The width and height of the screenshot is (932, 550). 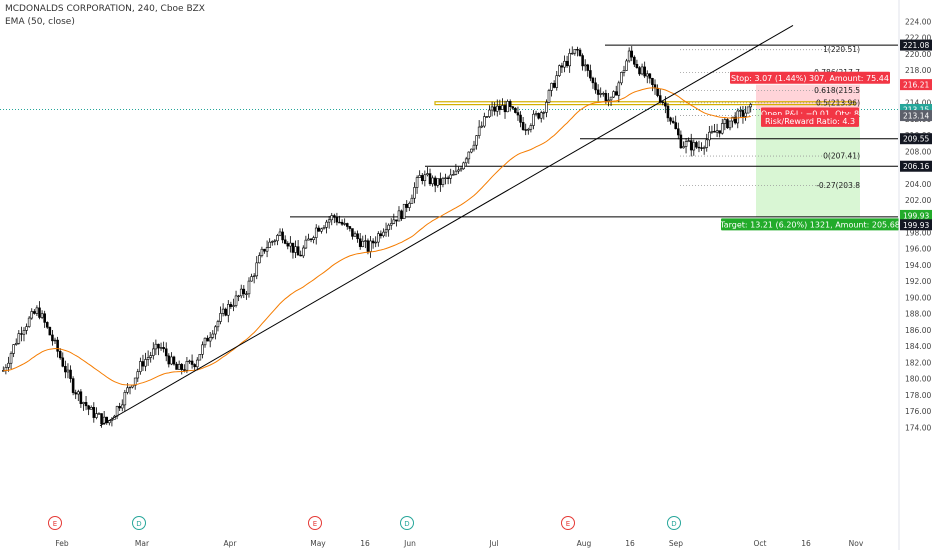 What do you see at coordinates (918, 21) in the screenshot?
I see `price-tick-label: 224.00` at bounding box center [918, 21].